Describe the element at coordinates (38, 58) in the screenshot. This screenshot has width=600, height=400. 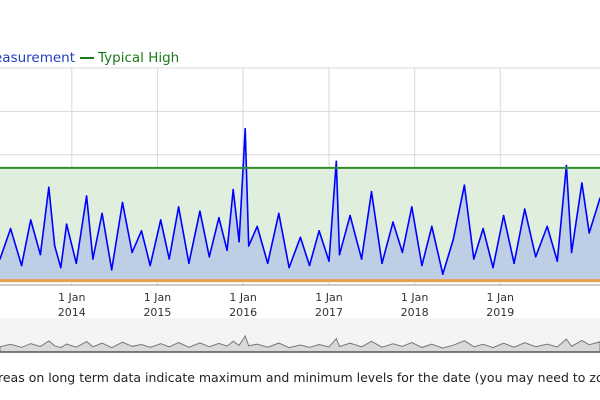
I see `legend-measurement: easurement` at that location.